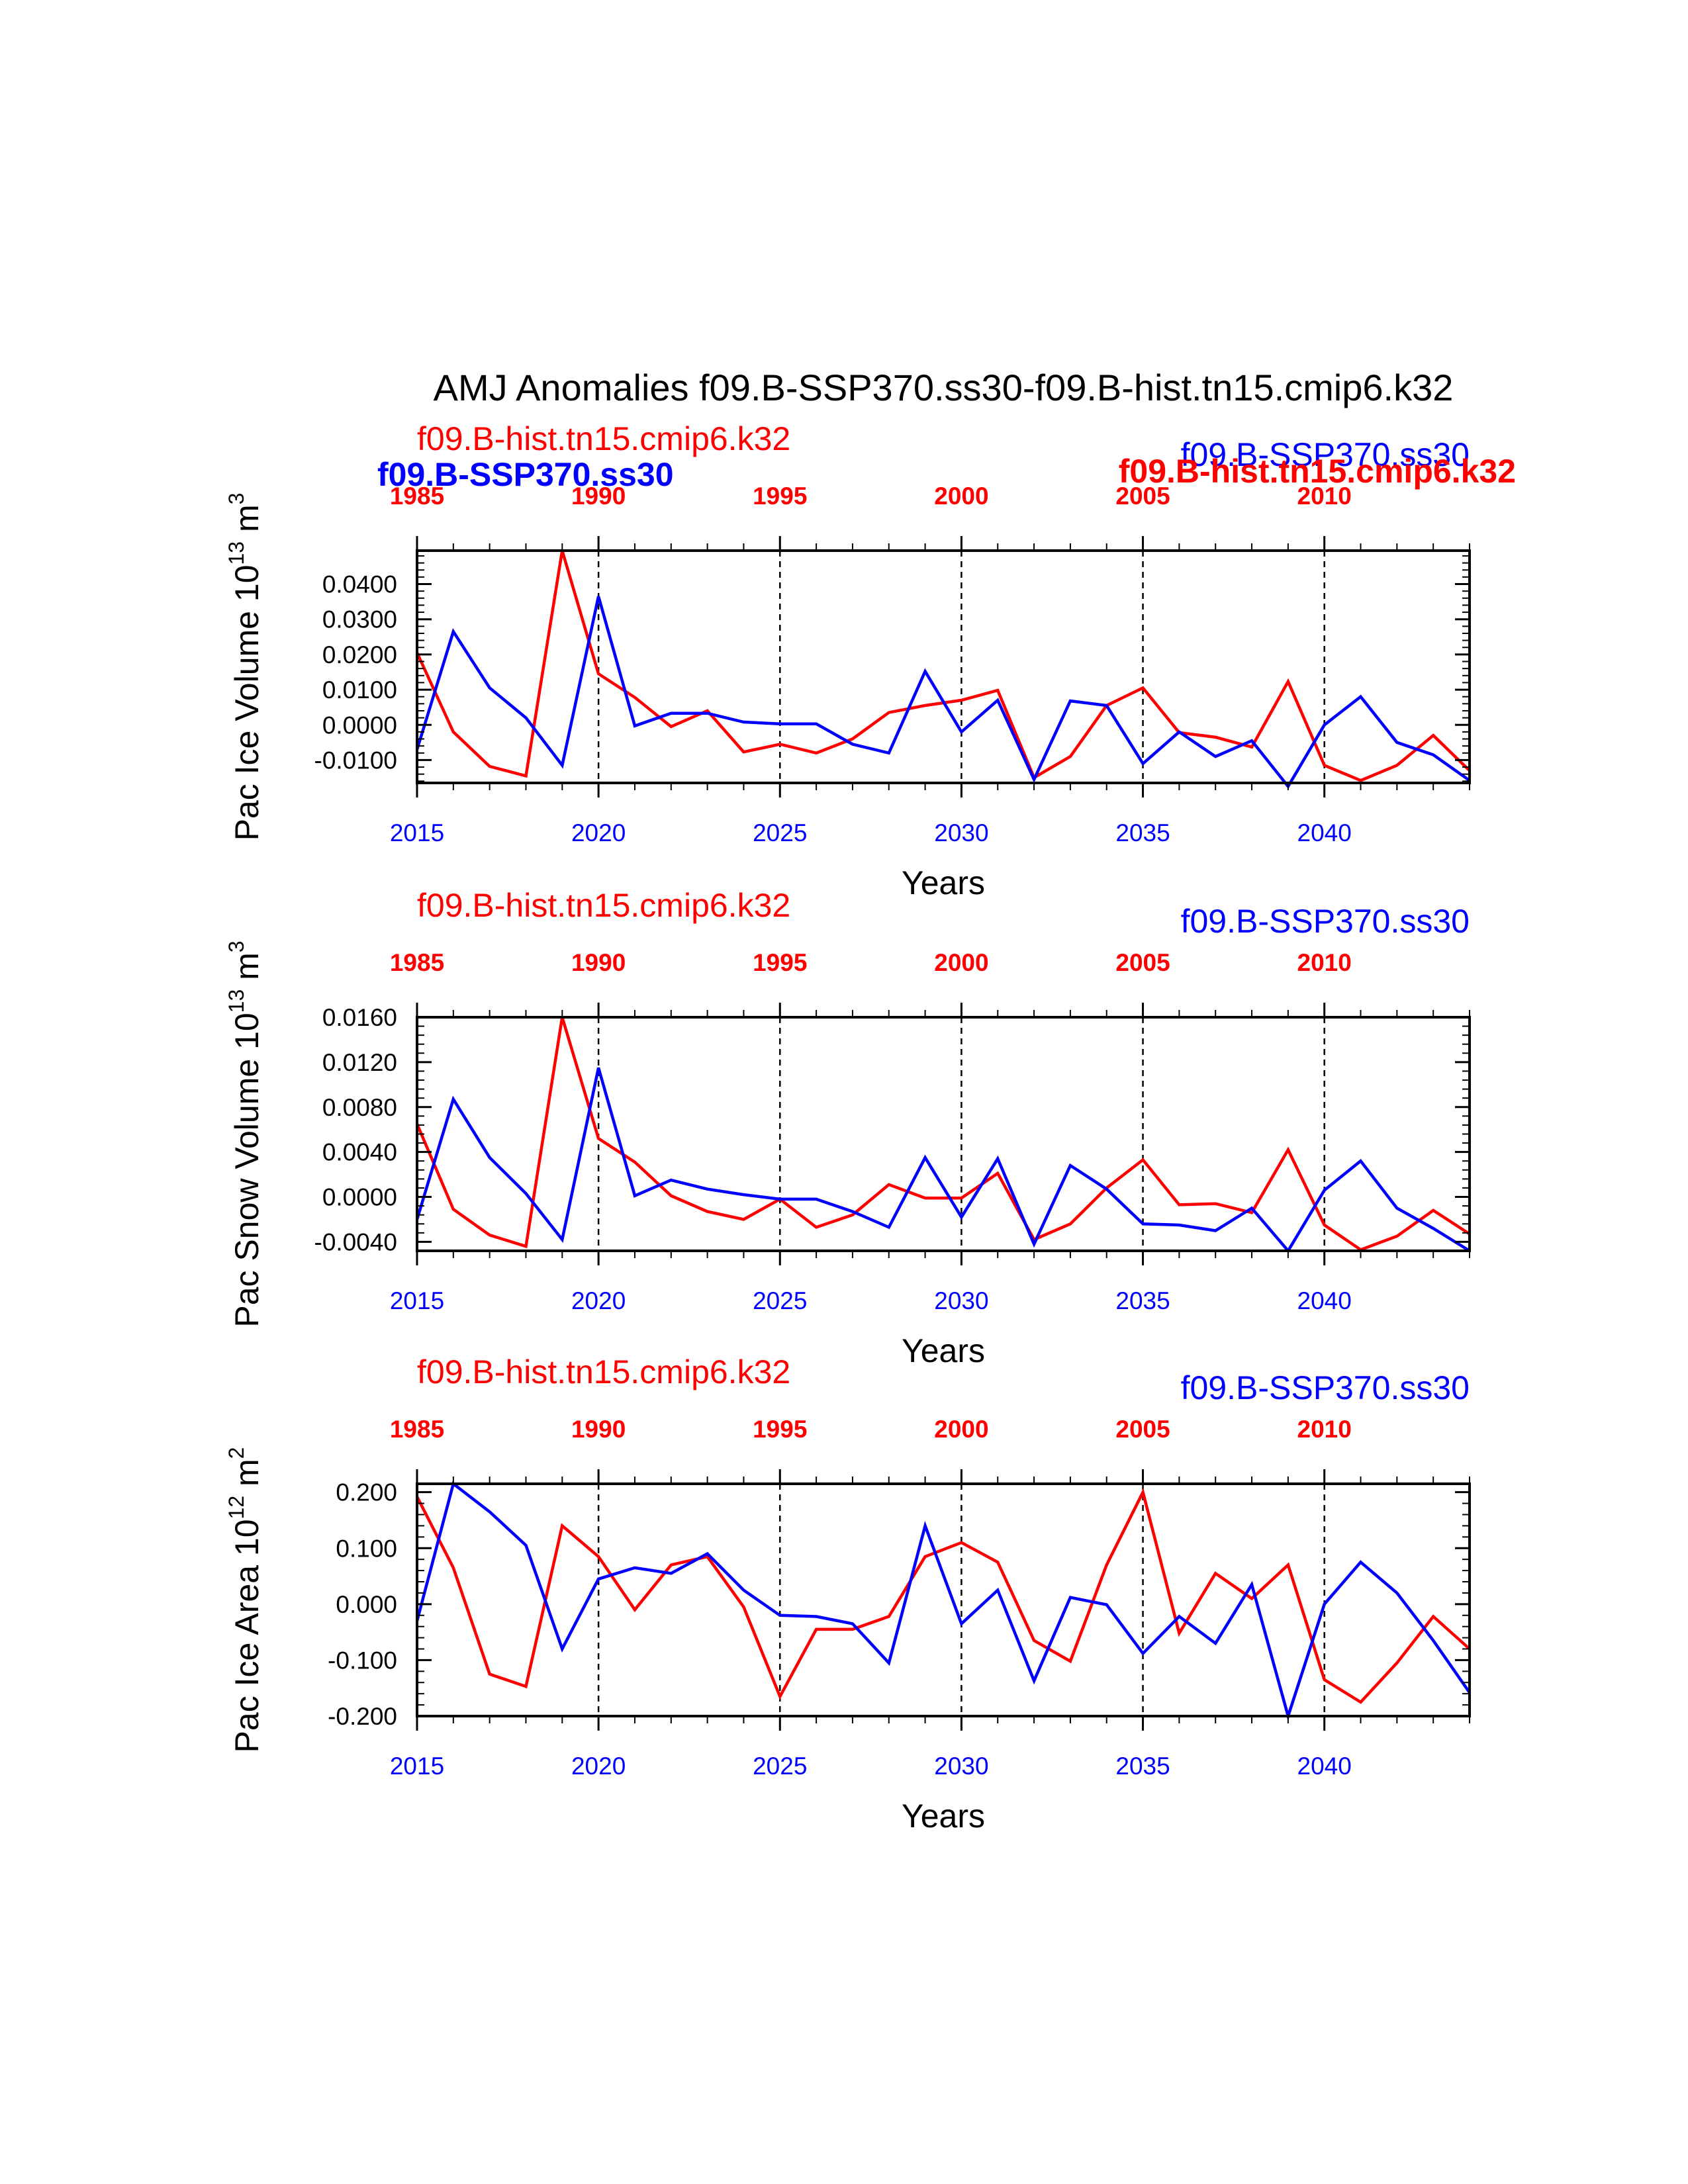  I want to click on y-tick-label: -0.0100, so click(356, 761).